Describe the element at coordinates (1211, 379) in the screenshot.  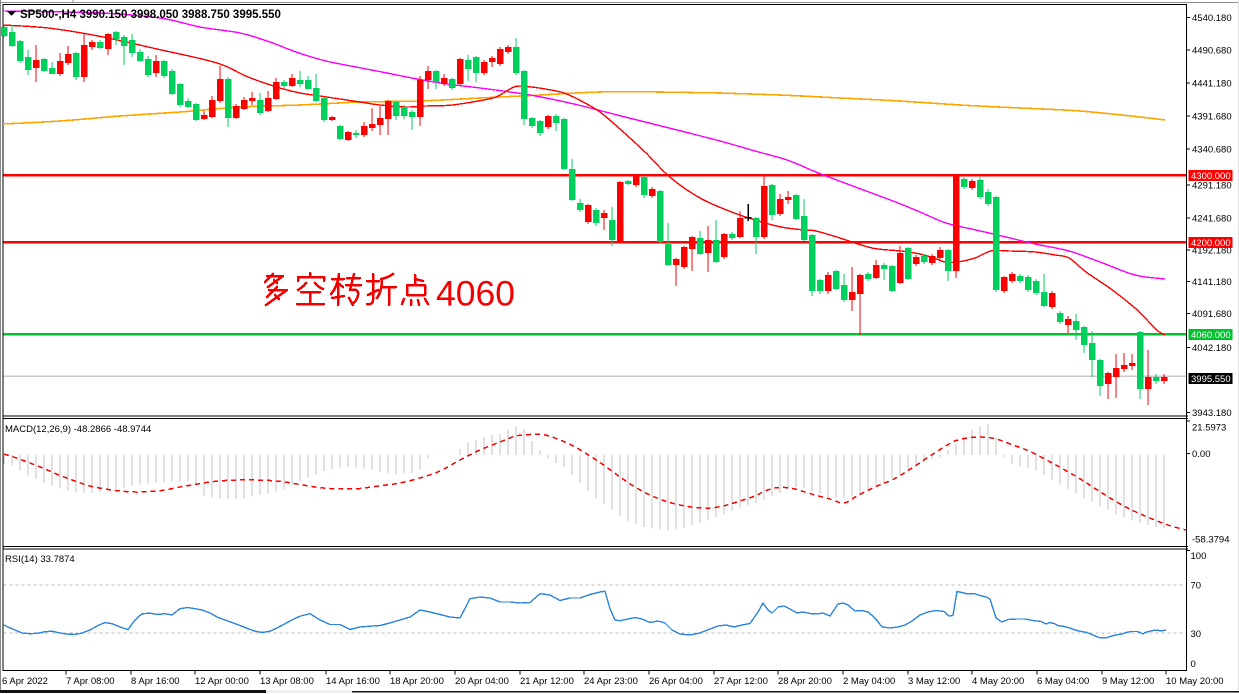
I see `svg-text: 3995.550` at that location.